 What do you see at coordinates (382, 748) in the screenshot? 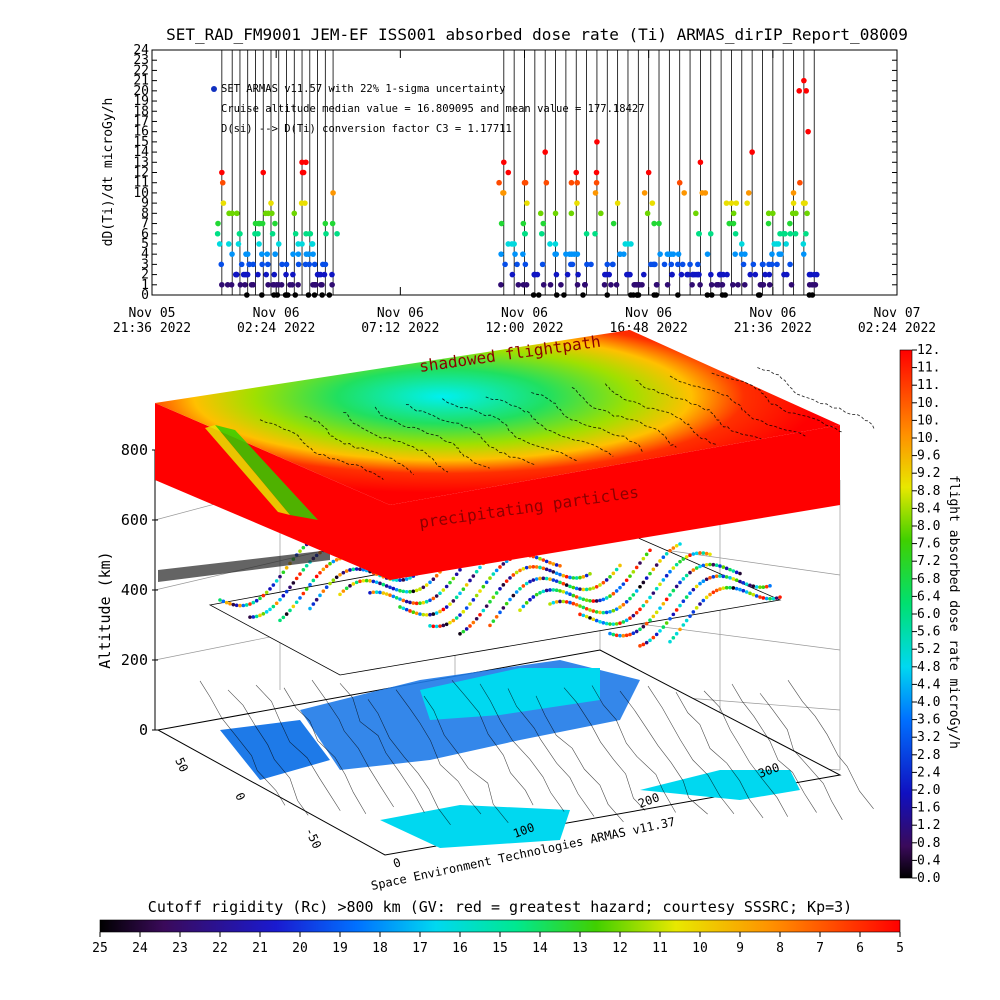
I see `map-track` at bounding box center [382, 748].